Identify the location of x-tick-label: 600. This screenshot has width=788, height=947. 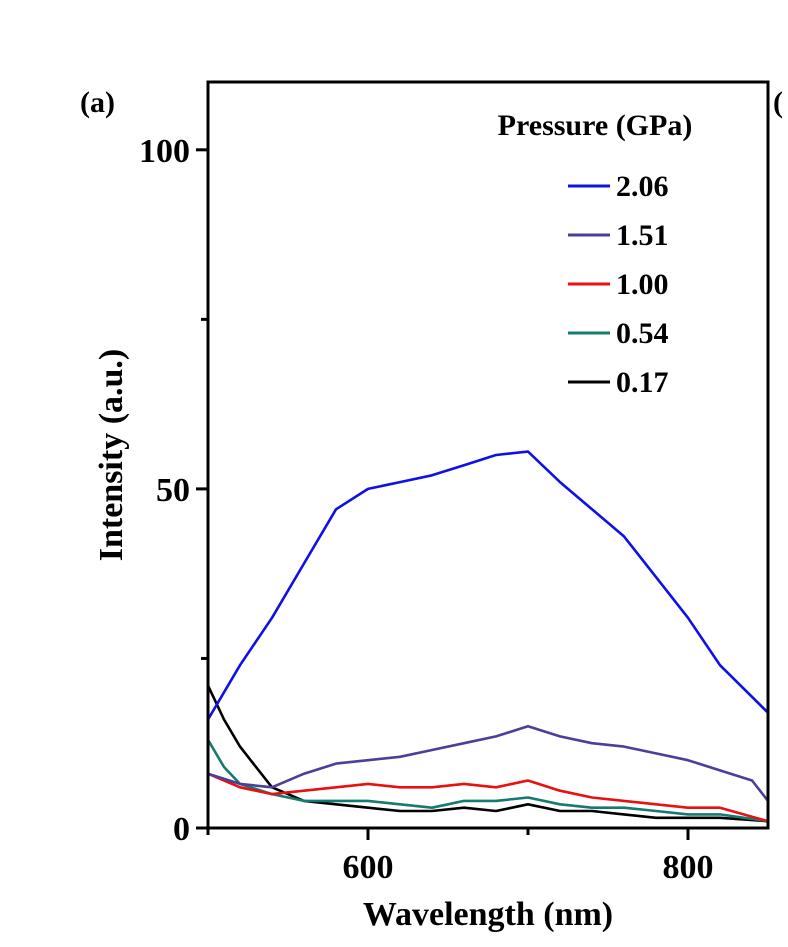
(368, 867).